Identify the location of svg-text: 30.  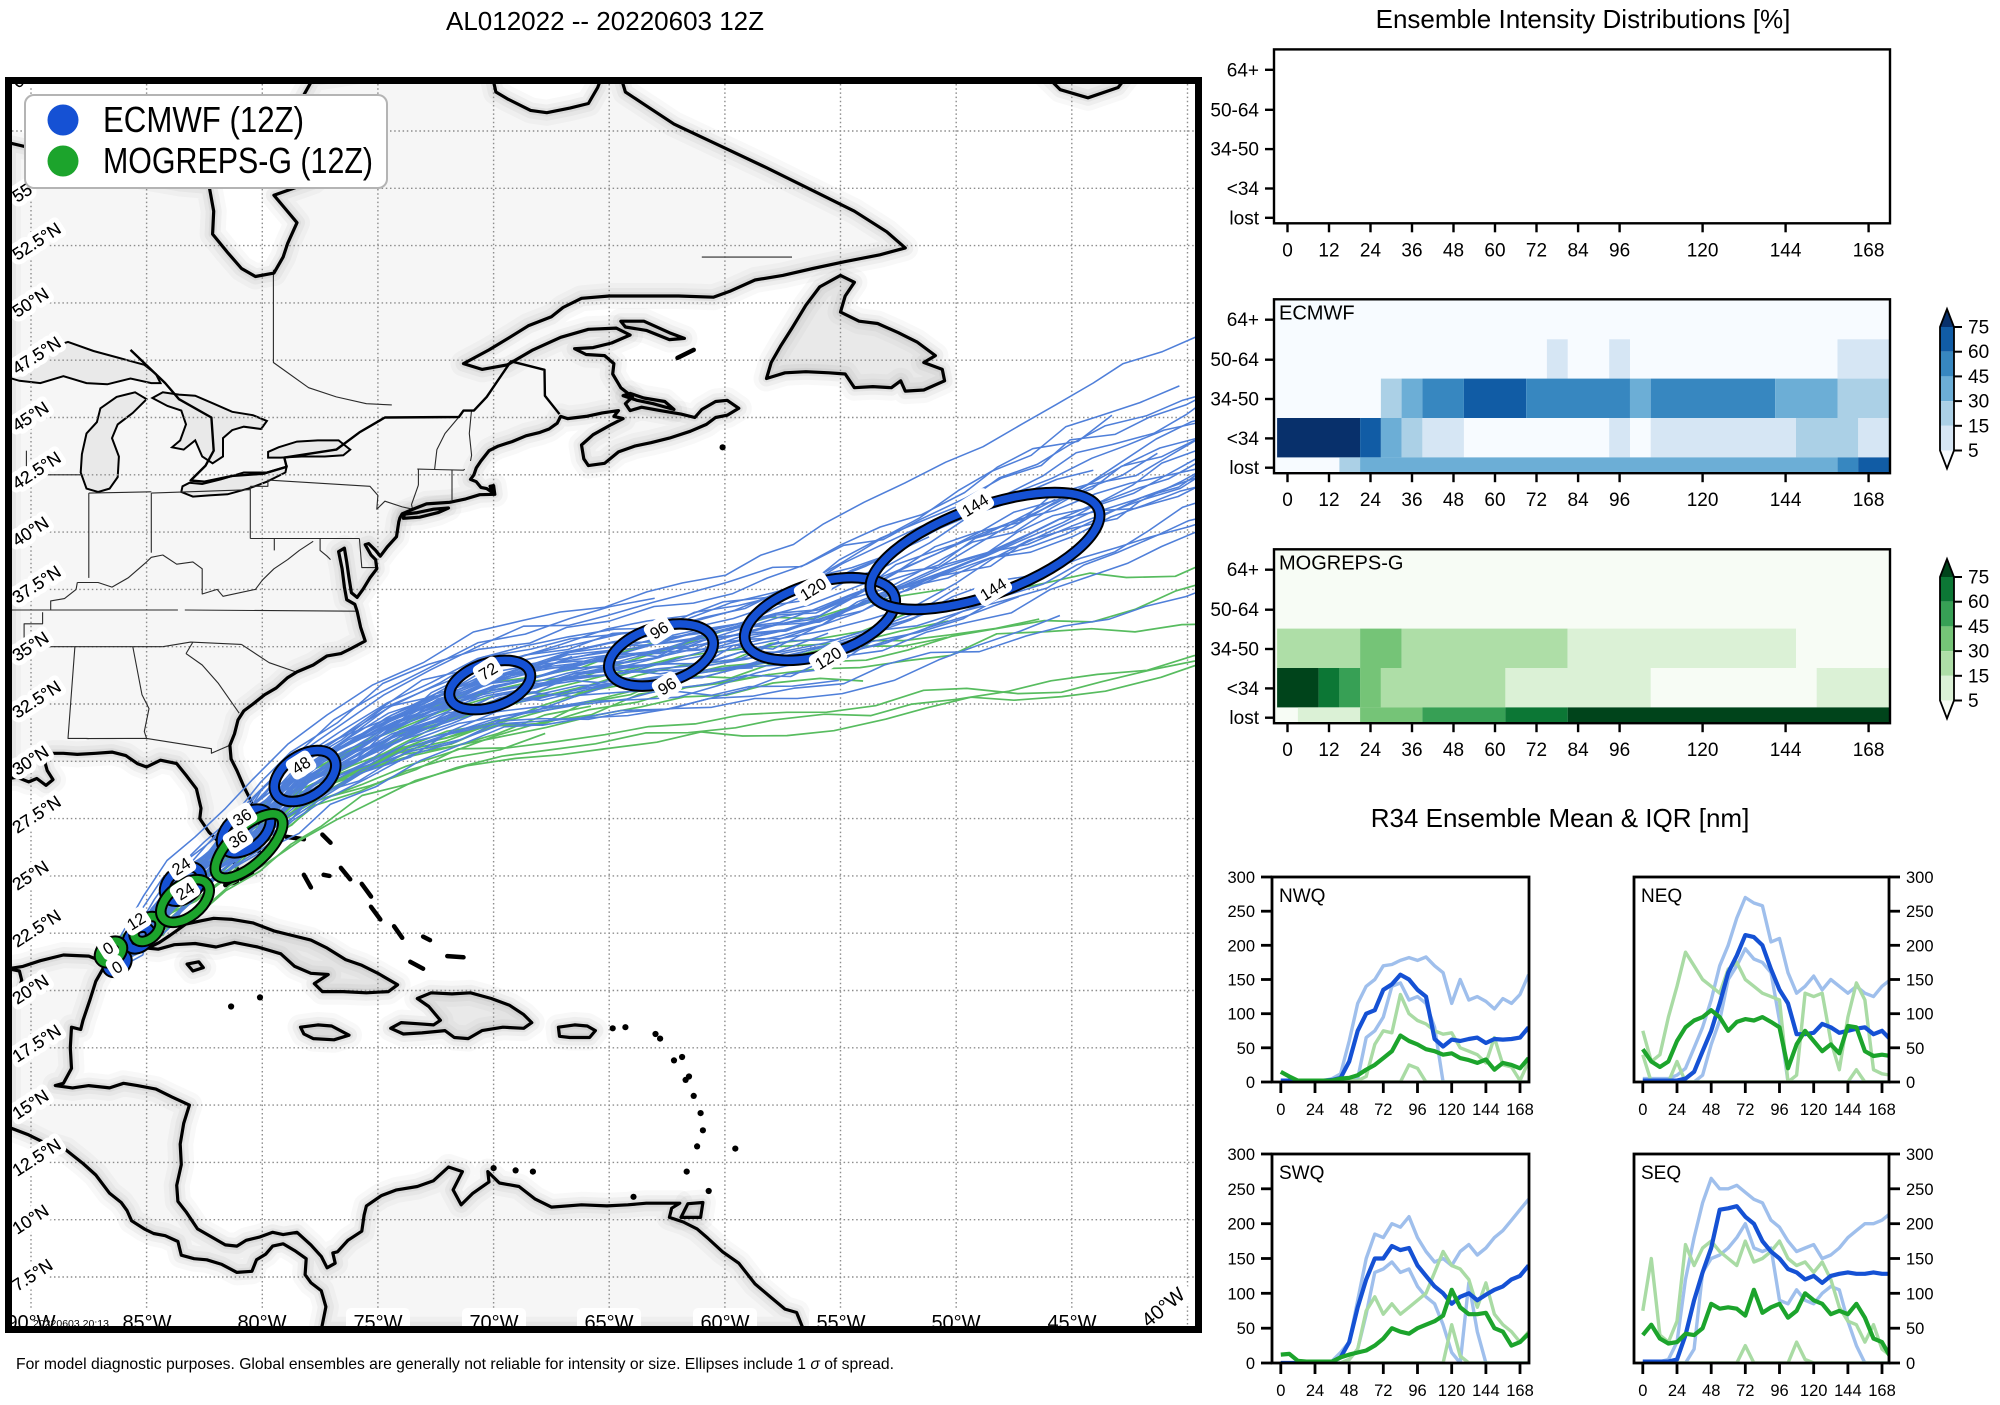
(1978, 402).